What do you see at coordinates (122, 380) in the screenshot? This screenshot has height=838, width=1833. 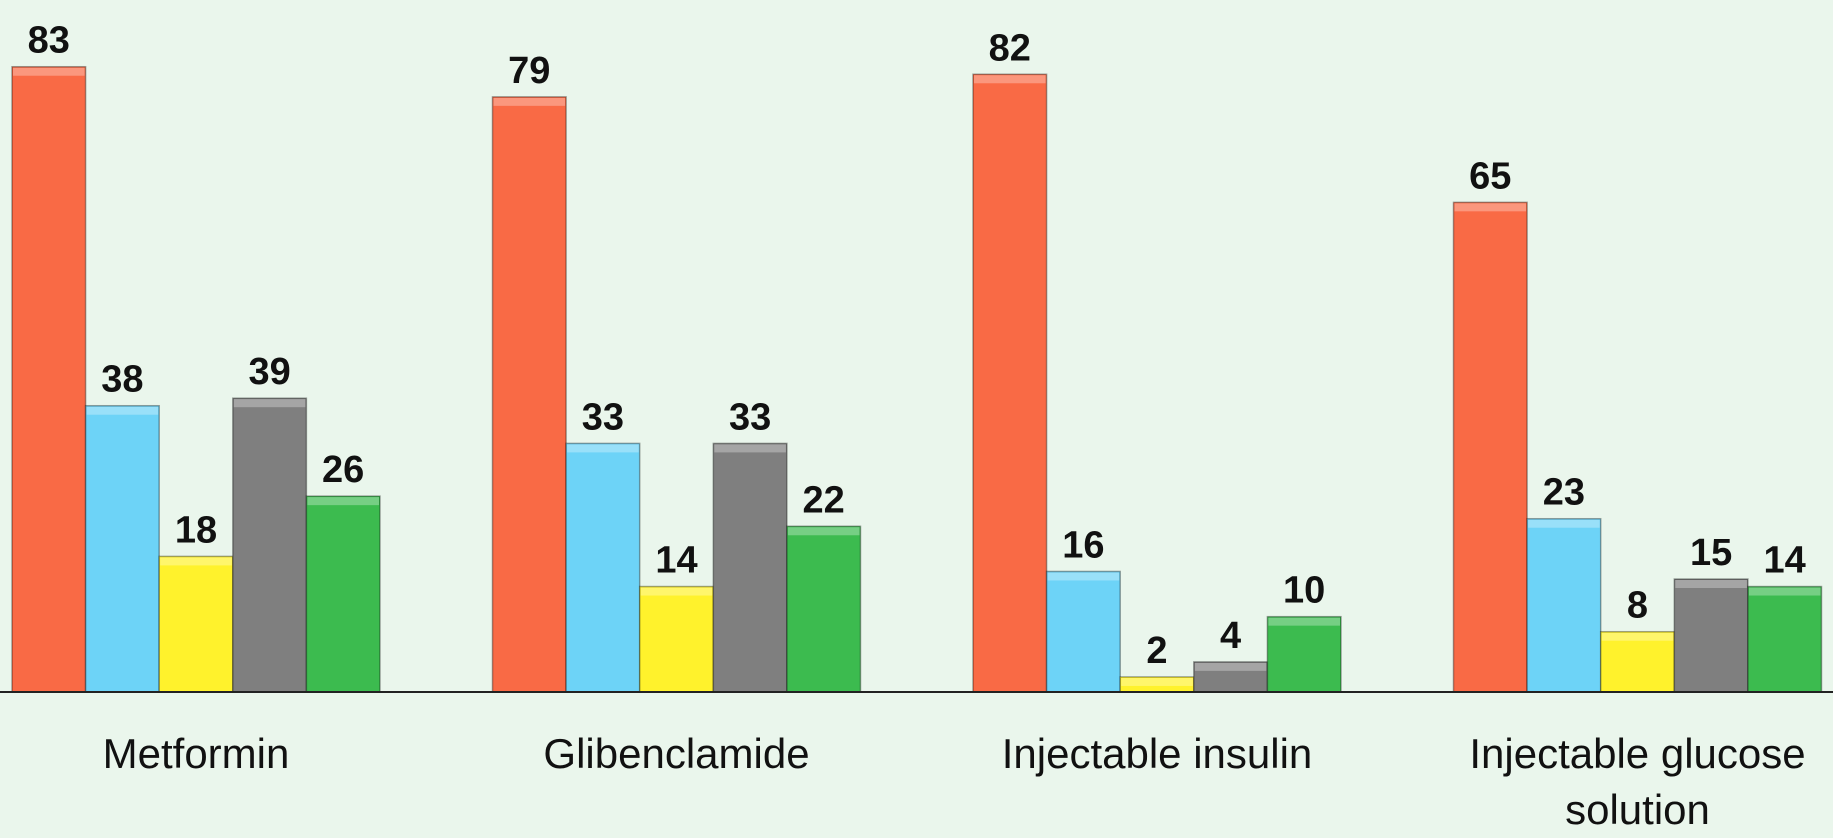 I see `value-label: 38` at bounding box center [122, 380].